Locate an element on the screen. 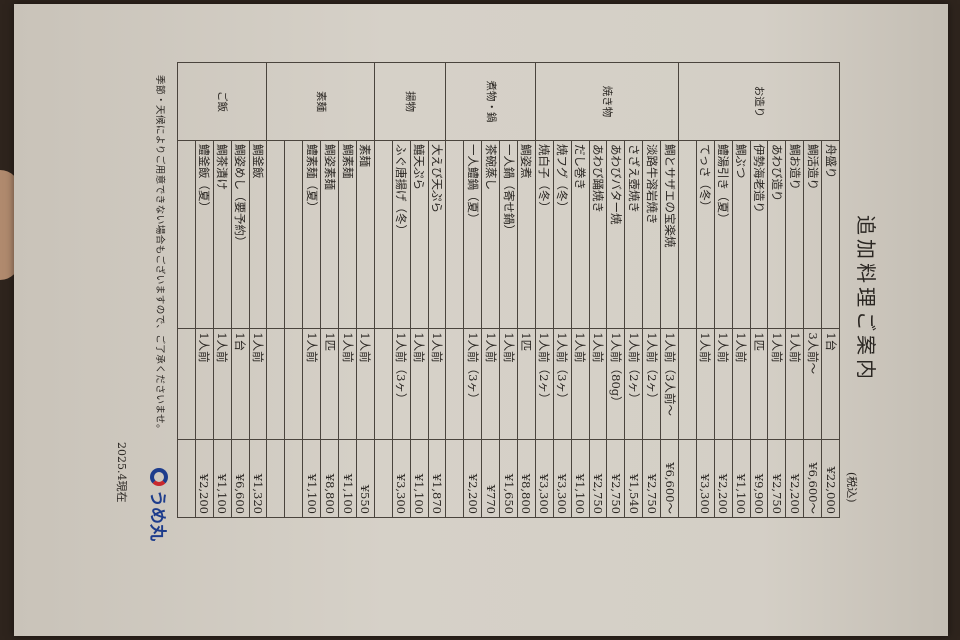 The height and width of the screenshot is (640, 960). category-label: ご飯 is located at coordinates (222, 101).